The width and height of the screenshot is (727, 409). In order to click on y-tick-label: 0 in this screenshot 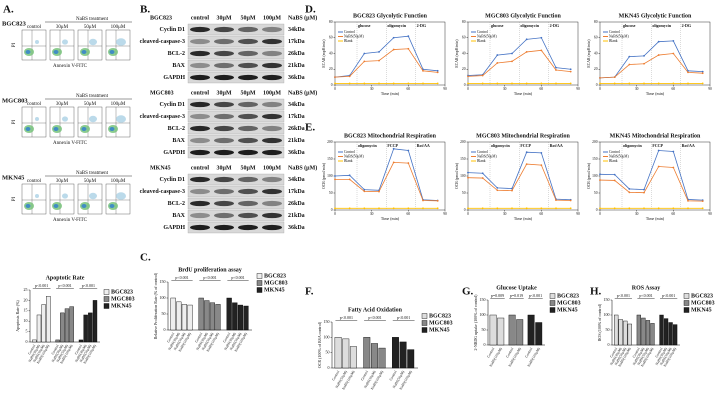, I will do `click(609, 344)`.